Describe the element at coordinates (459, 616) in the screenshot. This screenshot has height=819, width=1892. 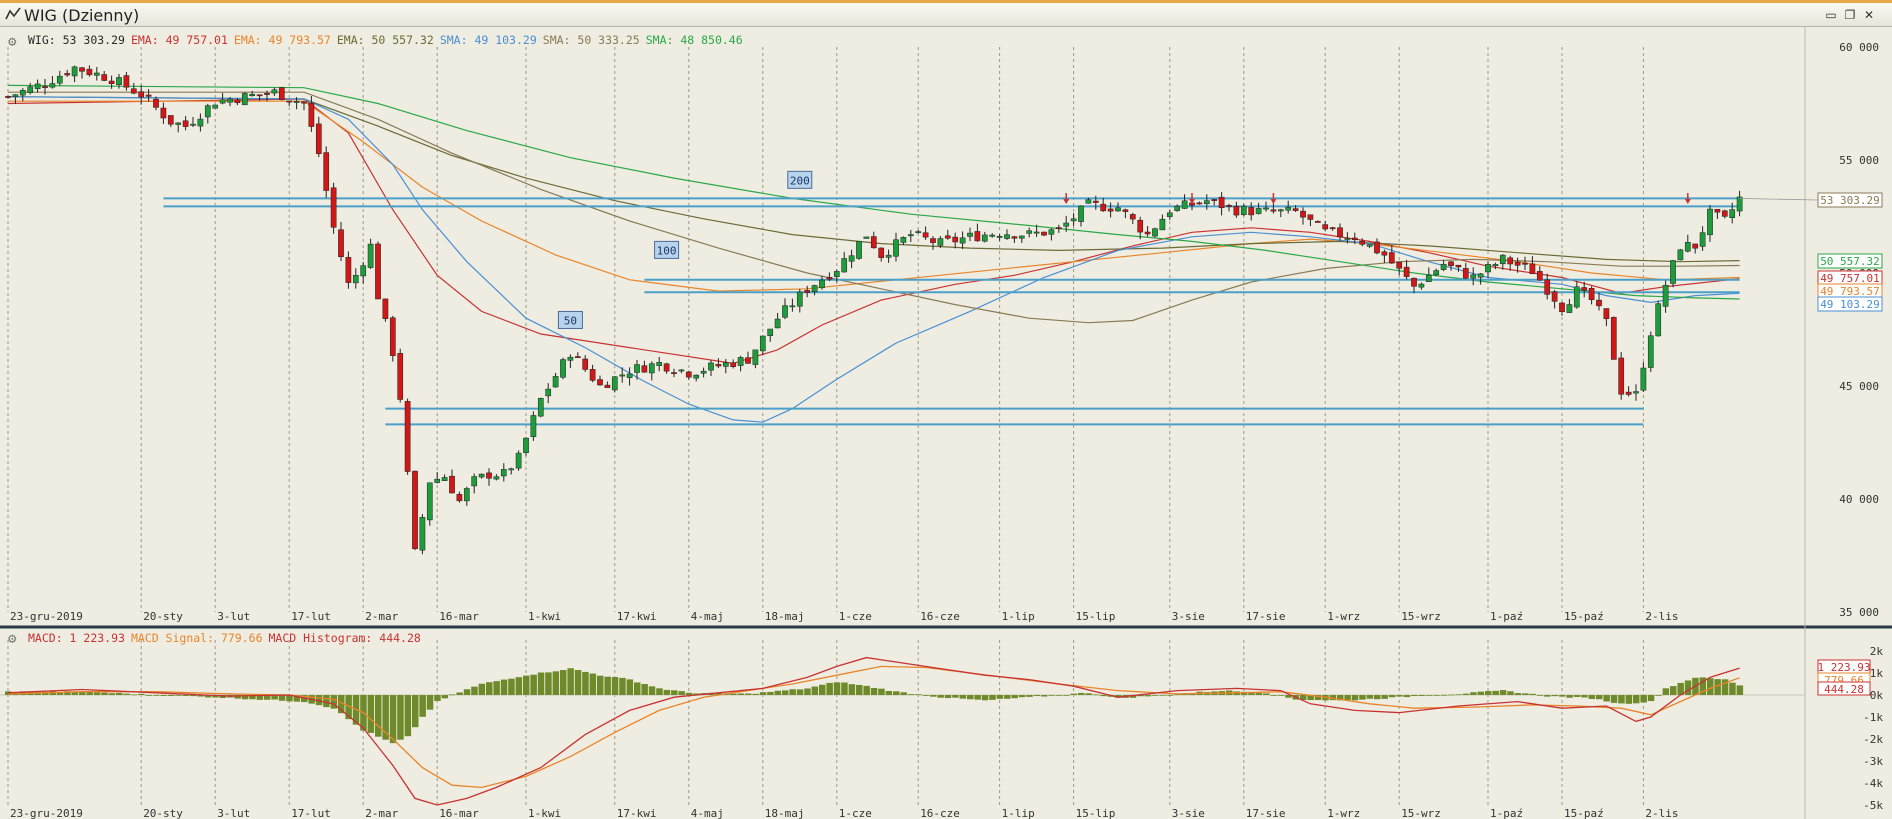
I see `x-tick-label: 16-mar` at that location.